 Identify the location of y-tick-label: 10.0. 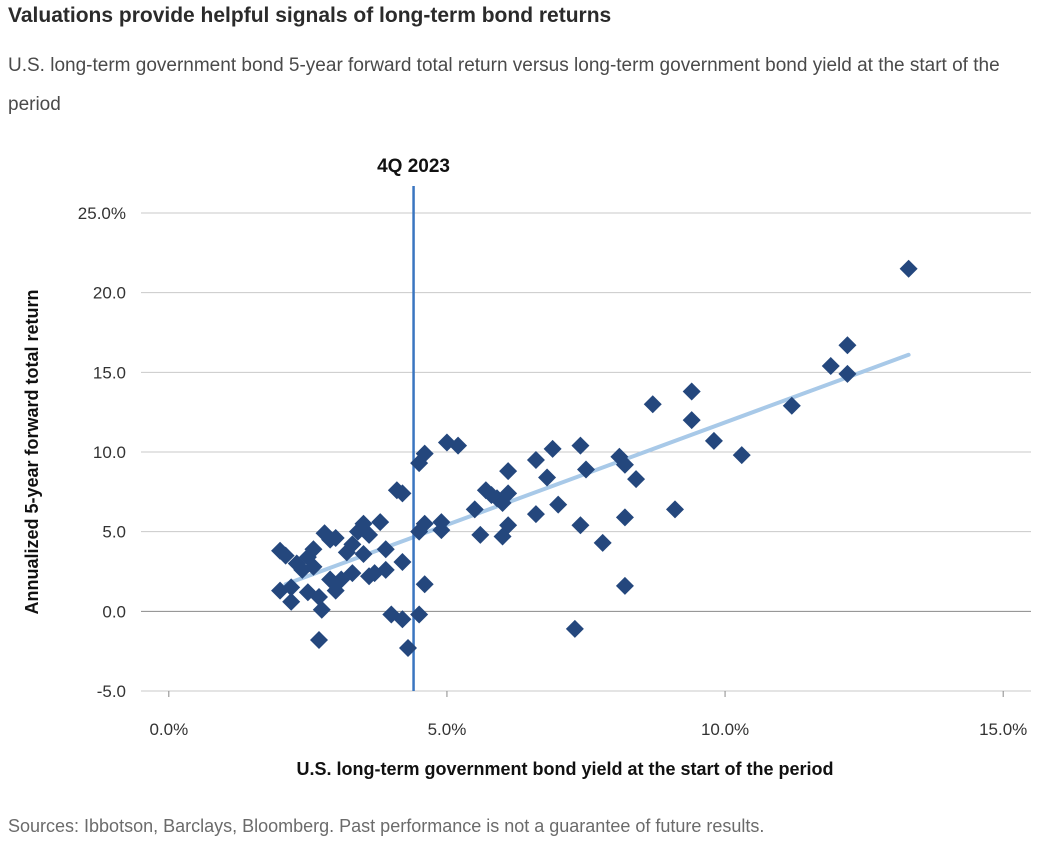
(109, 452).